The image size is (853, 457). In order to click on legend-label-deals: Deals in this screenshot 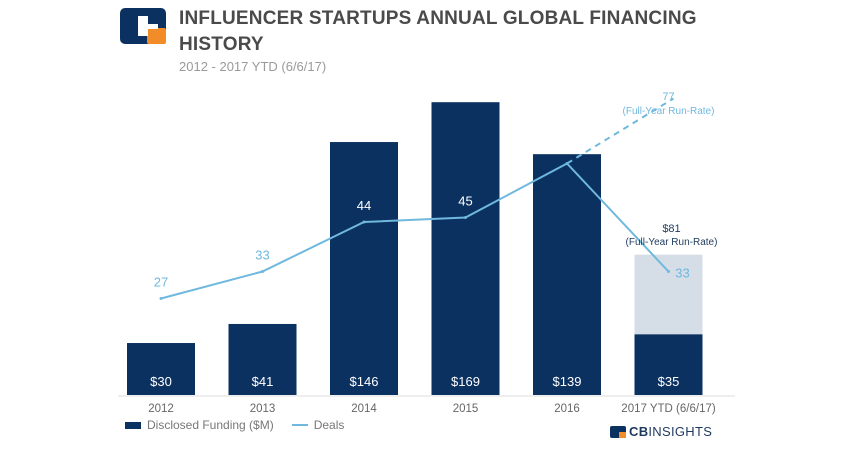, I will do `click(329, 425)`.